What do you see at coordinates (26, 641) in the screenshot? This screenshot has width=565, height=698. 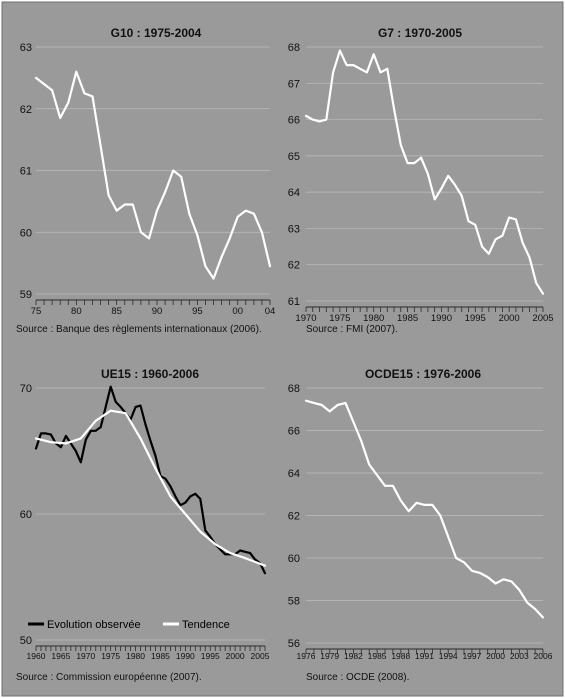 I see `y-tick-label: 50` at bounding box center [26, 641].